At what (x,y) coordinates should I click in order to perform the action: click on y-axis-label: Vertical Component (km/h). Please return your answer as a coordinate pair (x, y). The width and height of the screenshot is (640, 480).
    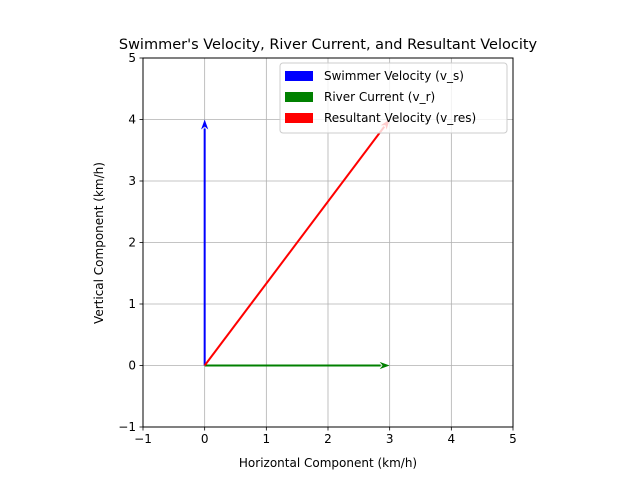
    Looking at the image, I should click on (99, 243).